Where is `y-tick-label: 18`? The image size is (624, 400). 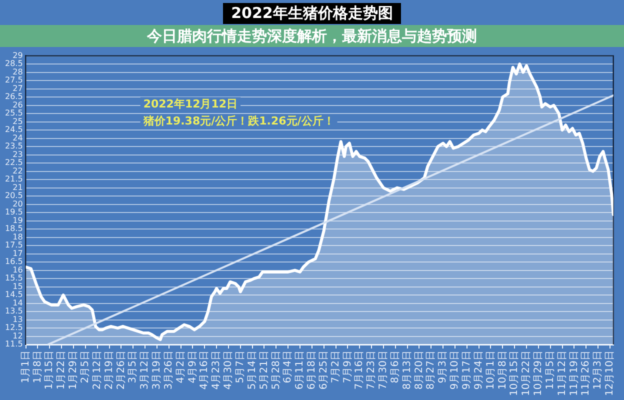 y-tick-label: 18 is located at coordinates (17, 237).